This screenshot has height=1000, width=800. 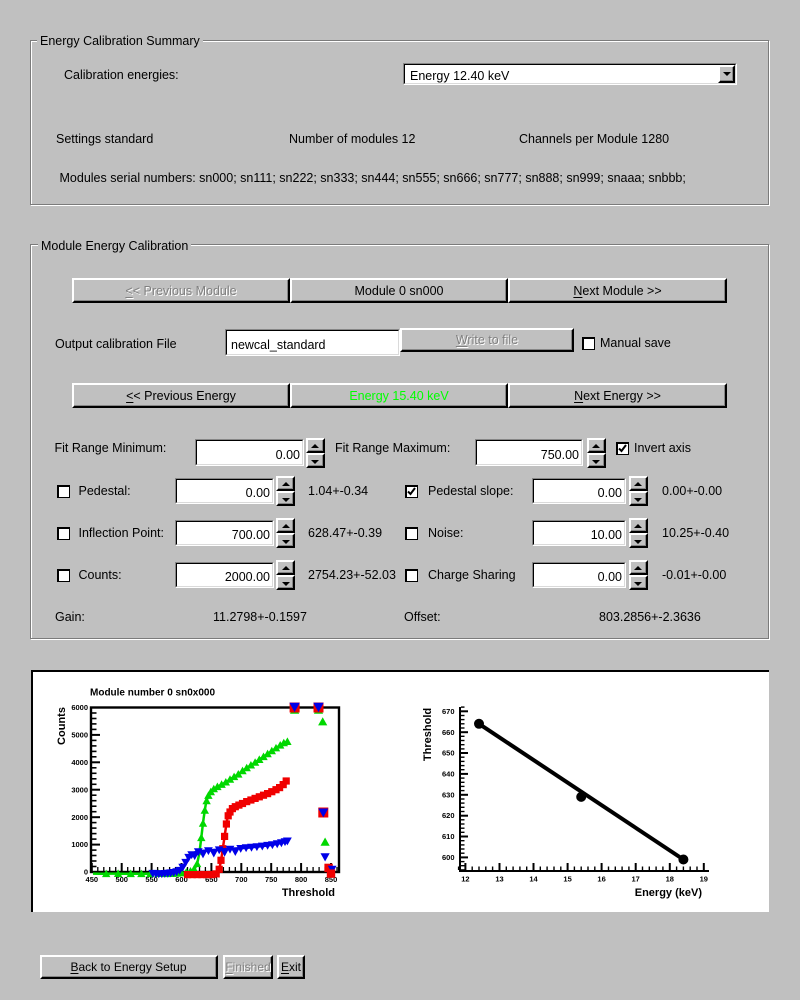 What do you see at coordinates (331, 879) in the screenshot?
I see `svg-text: 850` at bounding box center [331, 879].